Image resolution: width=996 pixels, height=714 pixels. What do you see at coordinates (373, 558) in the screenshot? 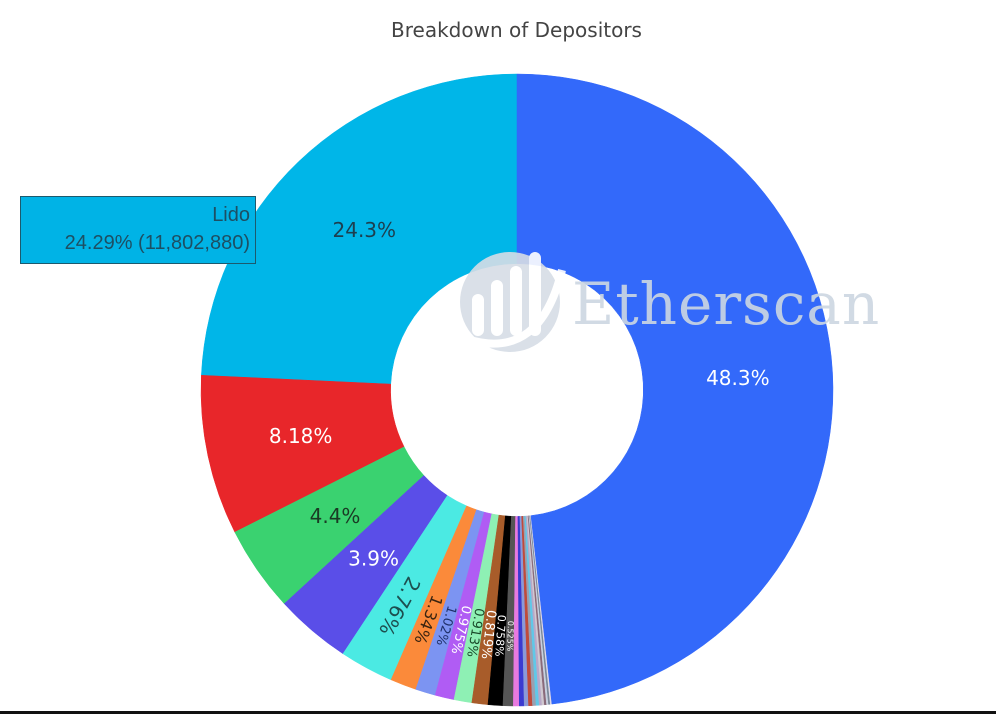
I see `slice-percent-label: 3.9%` at bounding box center [373, 558].